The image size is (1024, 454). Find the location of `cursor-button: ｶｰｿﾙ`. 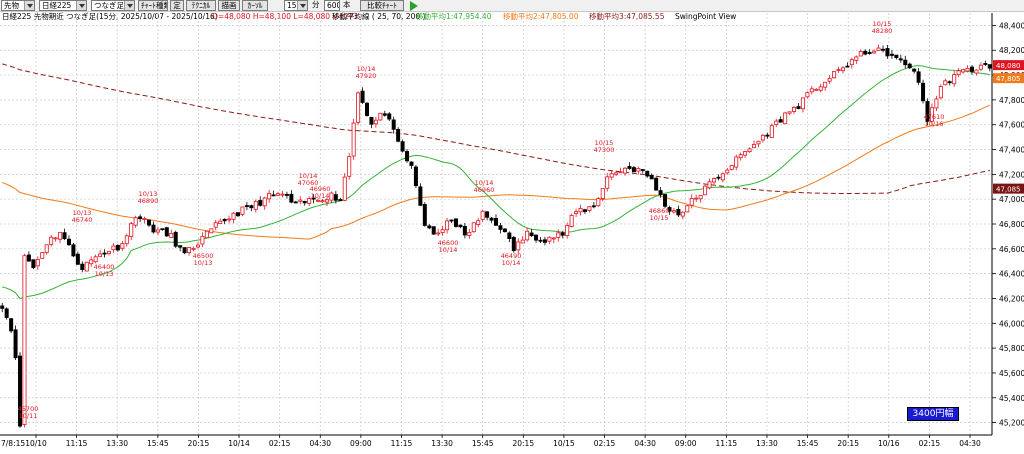

cursor-button: ｶｰｿﾙ is located at coordinates (255, 5).